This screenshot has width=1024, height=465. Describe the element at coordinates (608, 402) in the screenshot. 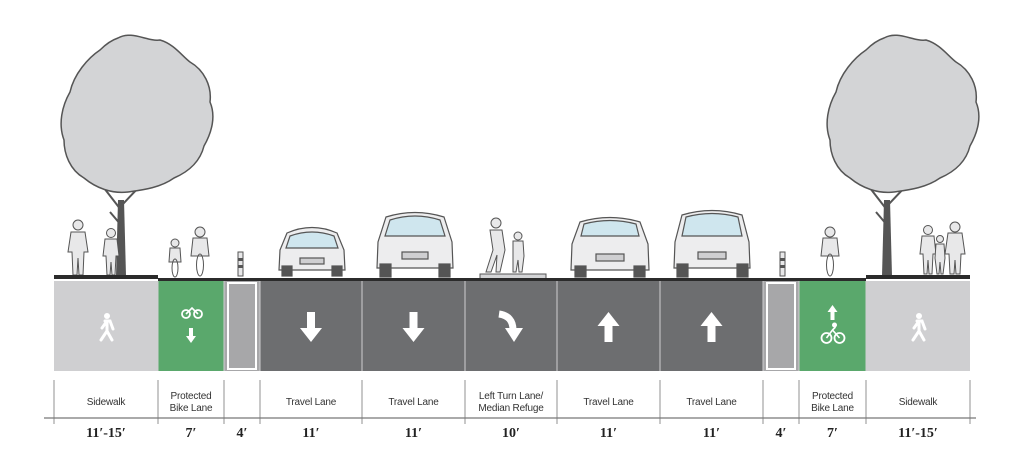

I see `travel-lane-3-label: Travel Lane` at that location.